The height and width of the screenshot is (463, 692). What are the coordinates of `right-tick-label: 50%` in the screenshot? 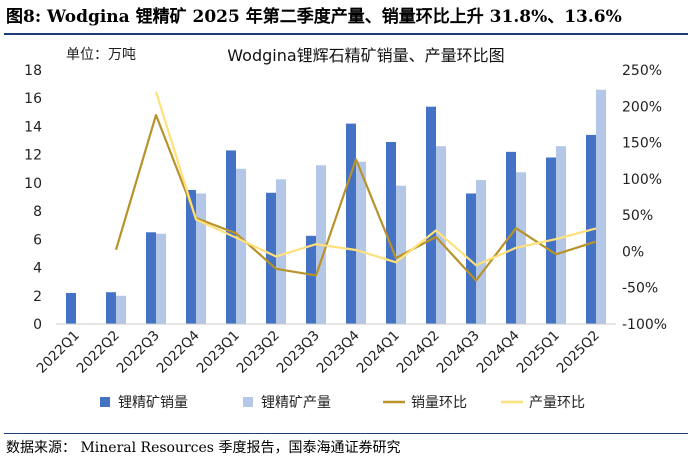 It's located at (637, 216).